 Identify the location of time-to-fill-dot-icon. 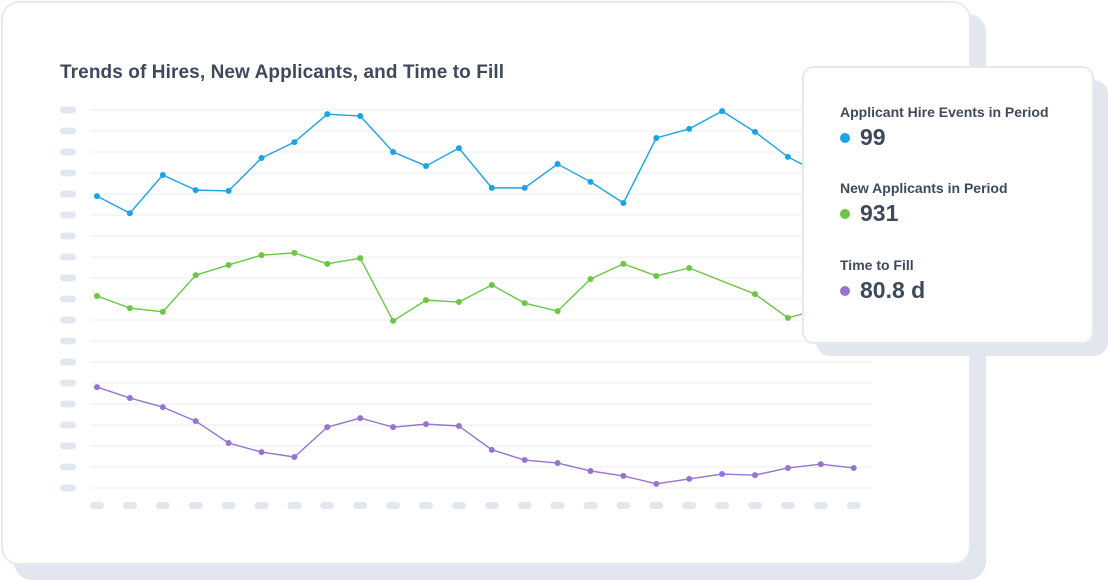
(845, 290).